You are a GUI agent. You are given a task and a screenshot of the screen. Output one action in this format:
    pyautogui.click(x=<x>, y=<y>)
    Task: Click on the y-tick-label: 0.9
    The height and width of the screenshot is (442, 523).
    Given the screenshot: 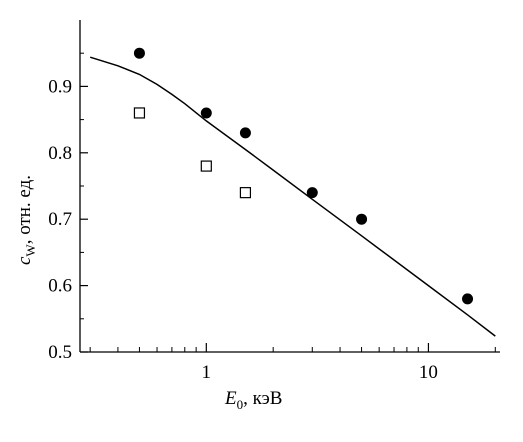 What is the action you would take?
    pyautogui.click(x=60, y=86)
    